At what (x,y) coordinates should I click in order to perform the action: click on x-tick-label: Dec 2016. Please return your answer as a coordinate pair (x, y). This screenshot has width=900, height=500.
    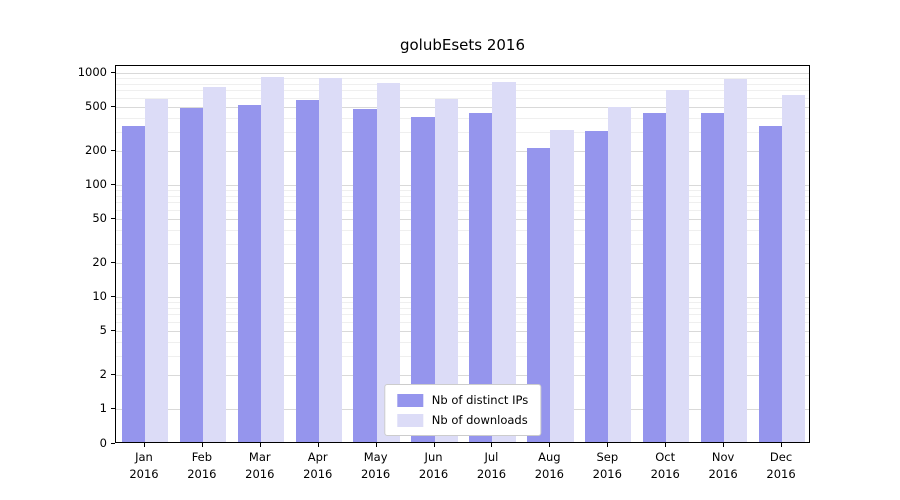
    Looking at the image, I should click on (781, 466).